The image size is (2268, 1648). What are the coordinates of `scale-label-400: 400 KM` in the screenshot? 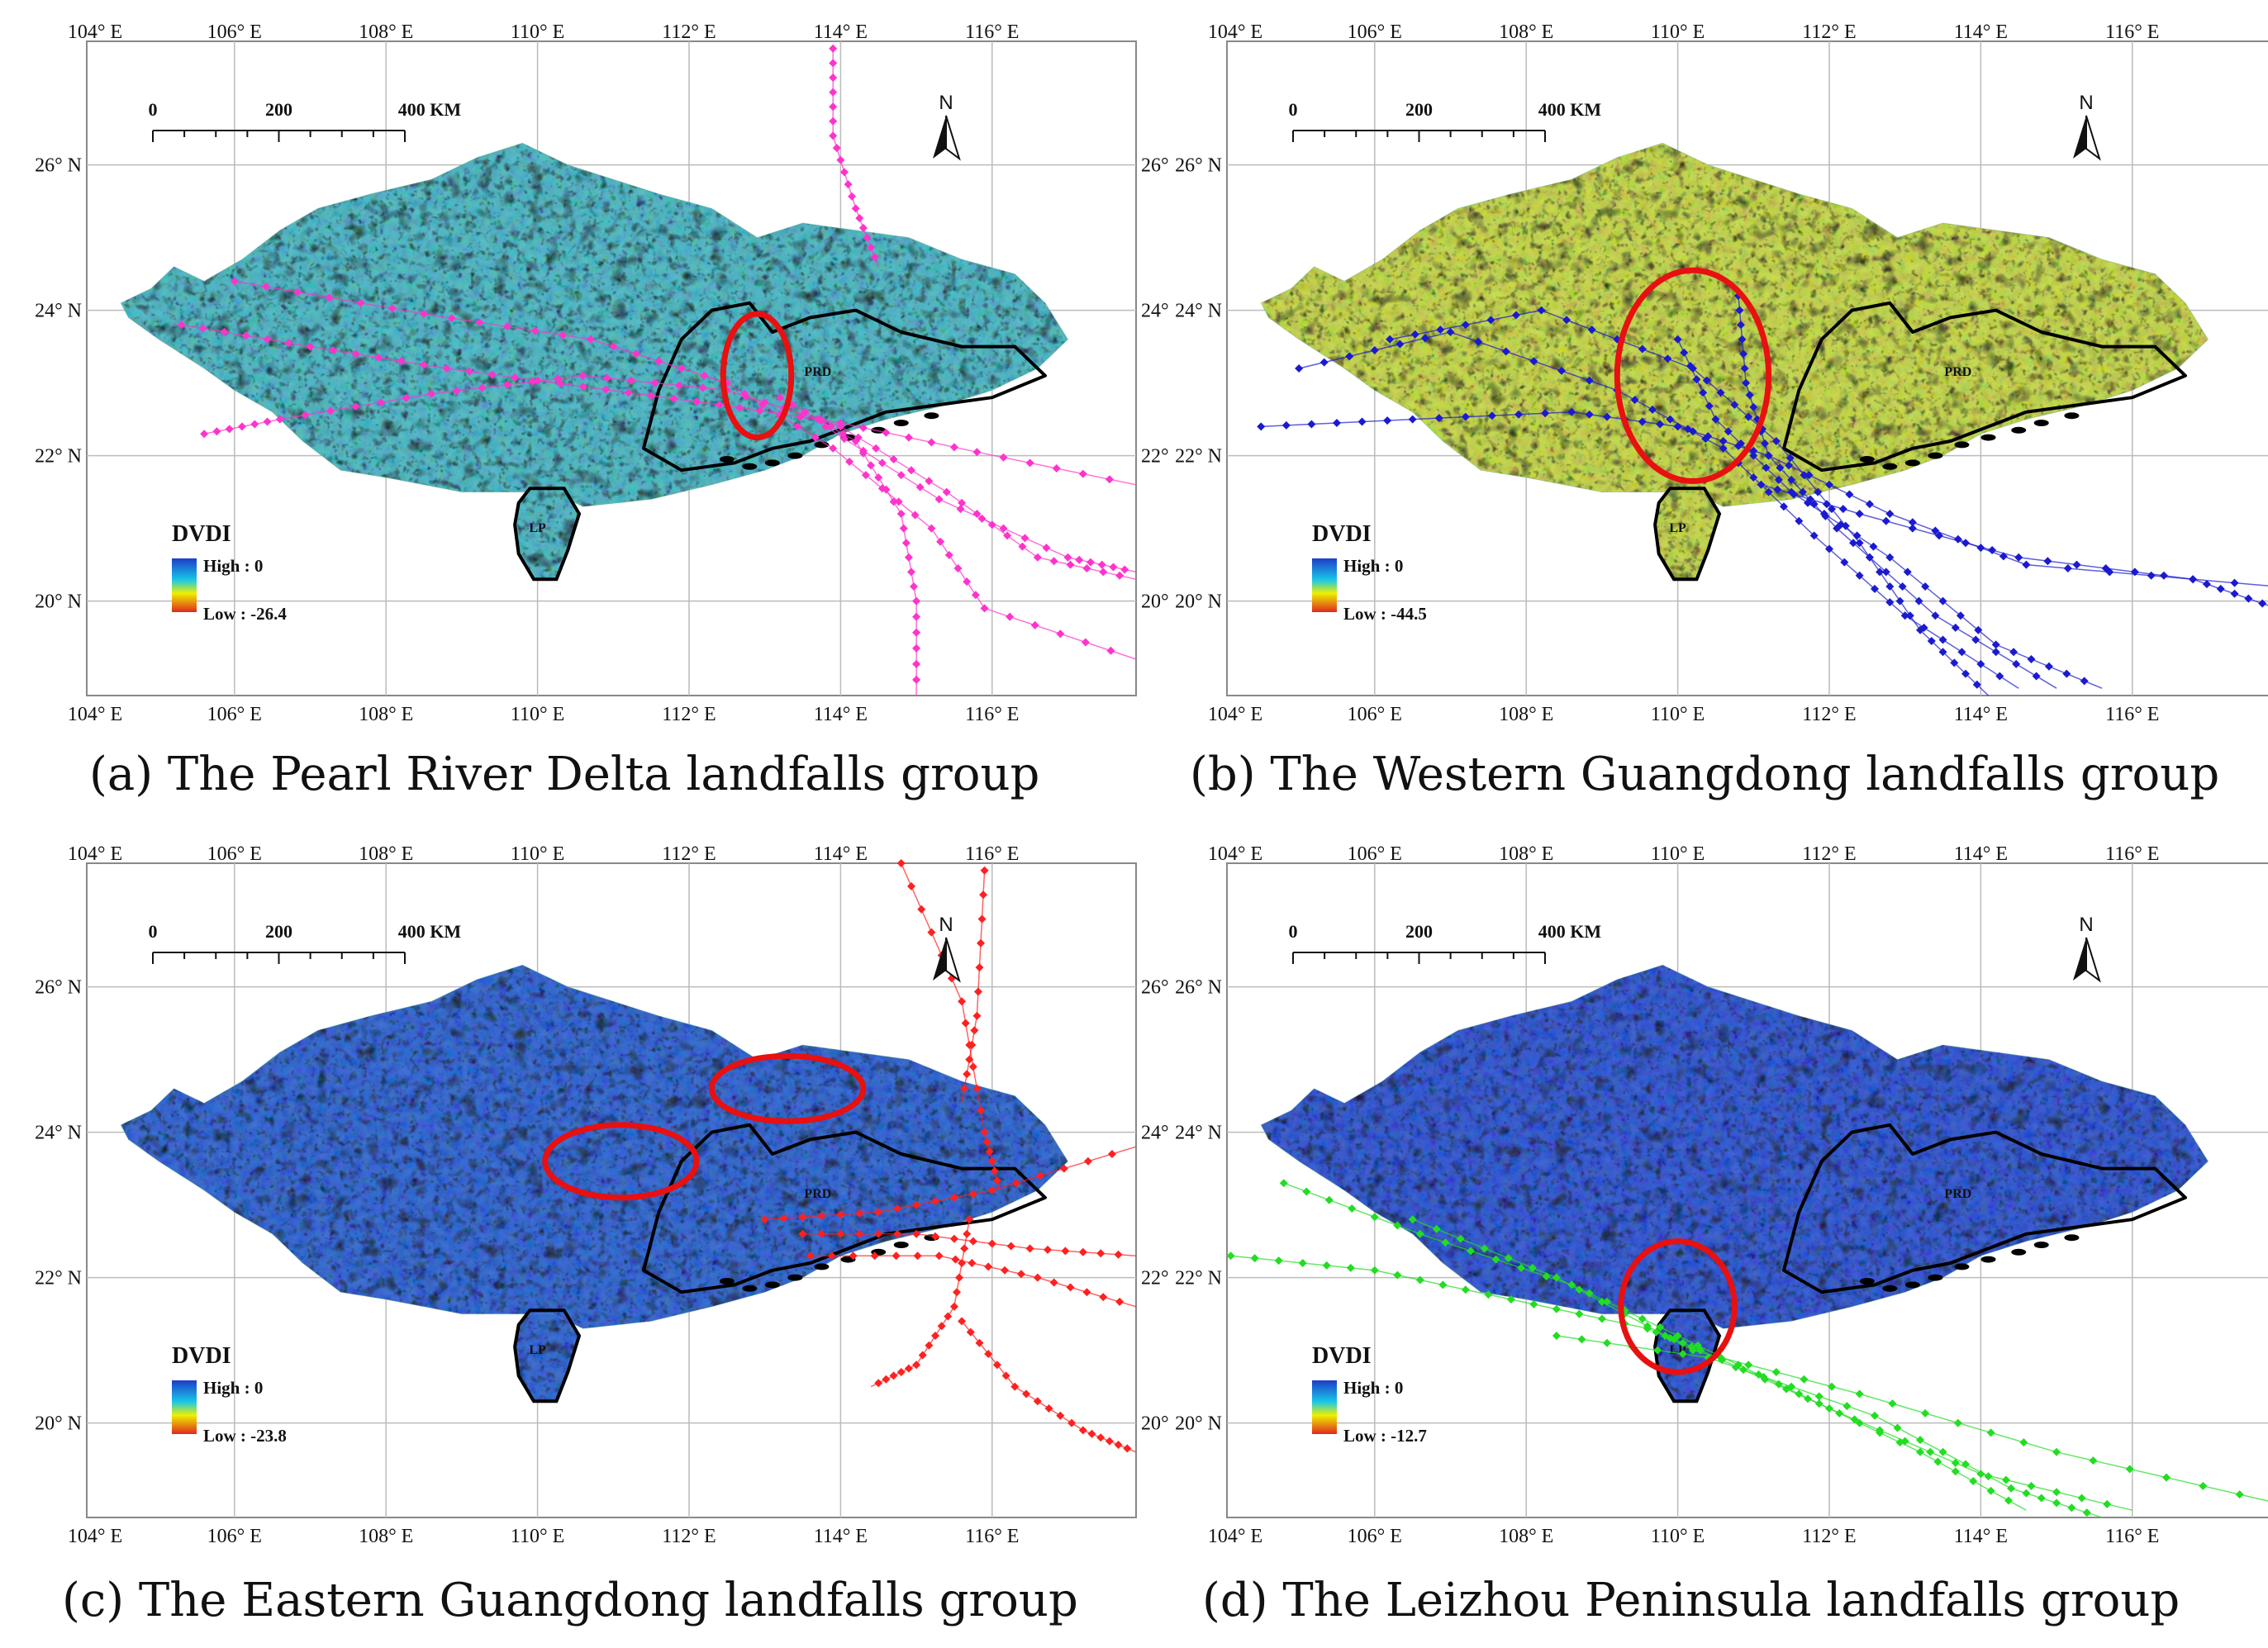 It's located at (430, 109).